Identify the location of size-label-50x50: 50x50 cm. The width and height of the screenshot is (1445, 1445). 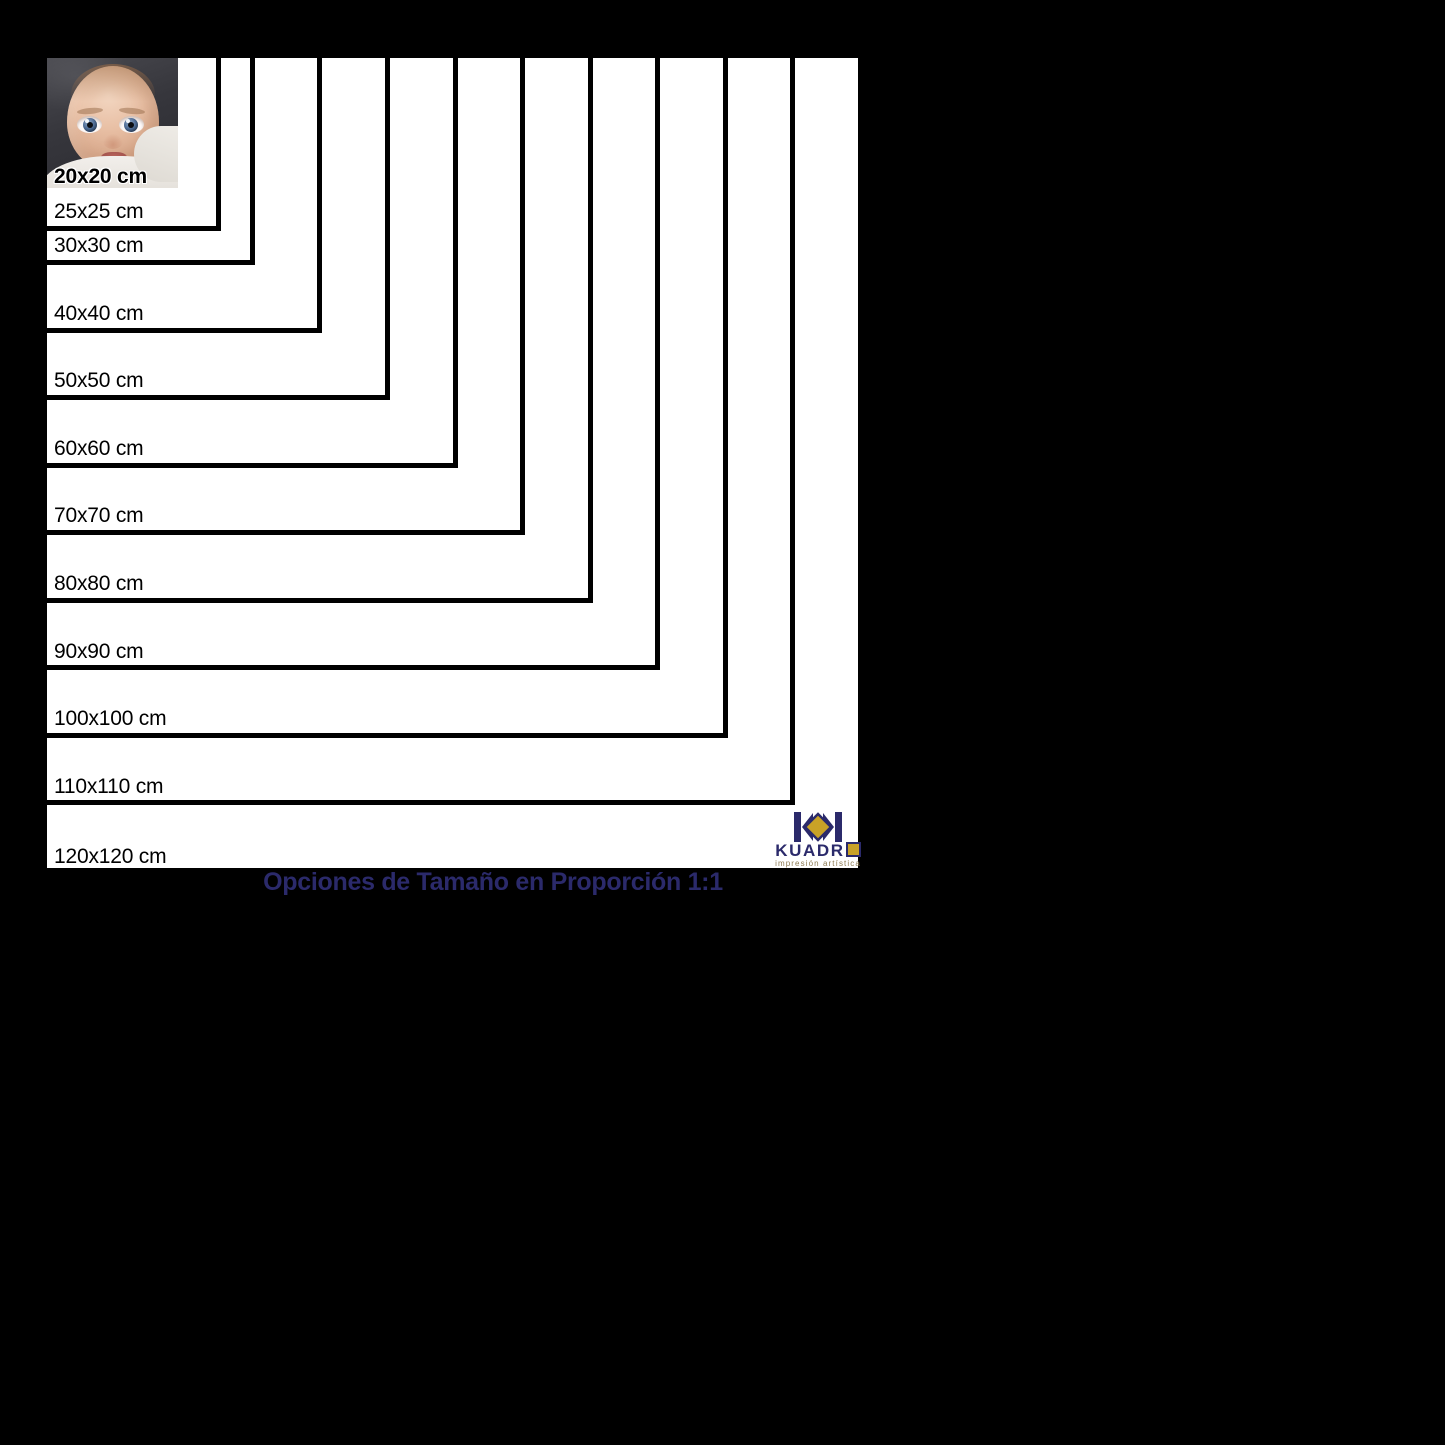
(99, 380).